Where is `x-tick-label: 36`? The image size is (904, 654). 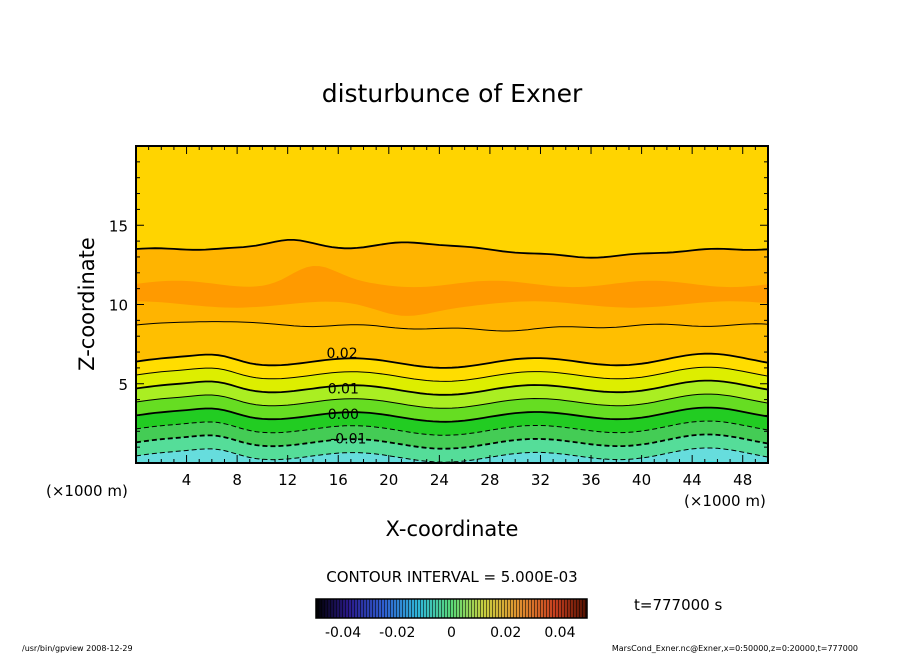
x-tick-label: 36 is located at coordinates (590, 480).